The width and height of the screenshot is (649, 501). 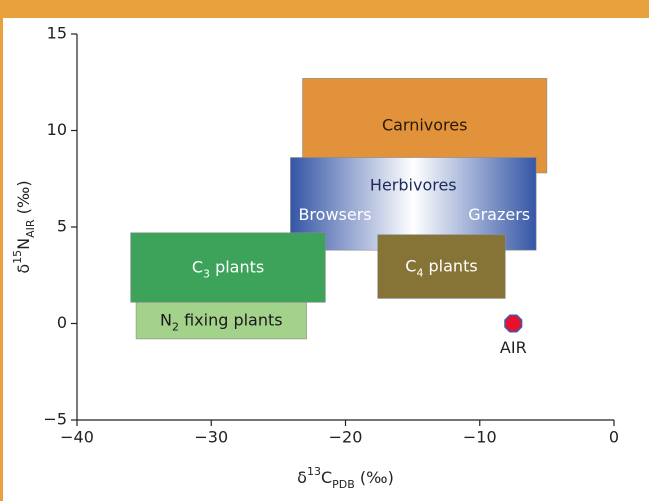 I want to click on y-tick-label: 15, so click(x=57, y=33).